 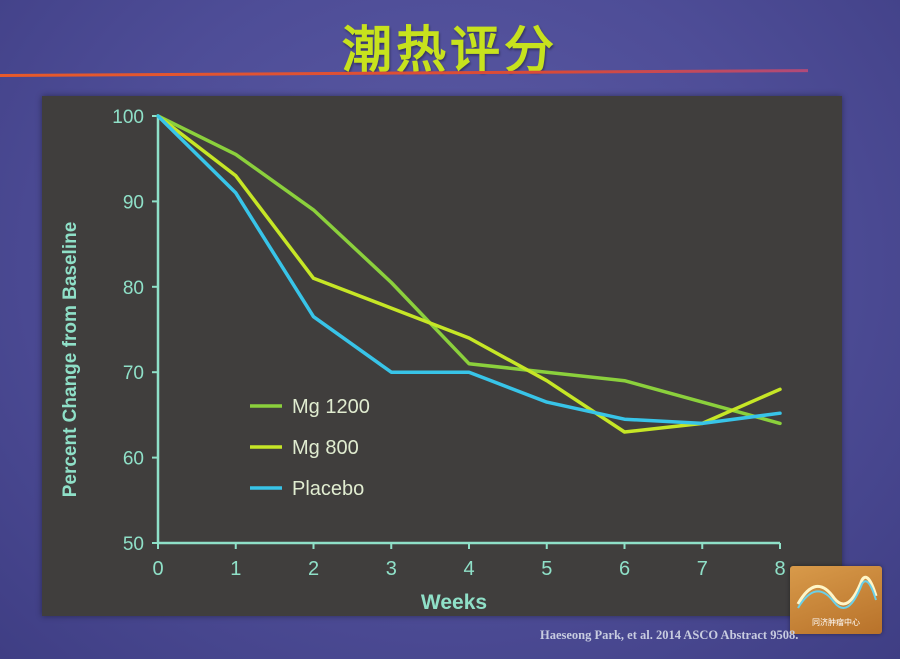 What do you see at coordinates (133, 288) in the screenshot?
I see `y-tick-label: 80` at bounding box center [133, 288].